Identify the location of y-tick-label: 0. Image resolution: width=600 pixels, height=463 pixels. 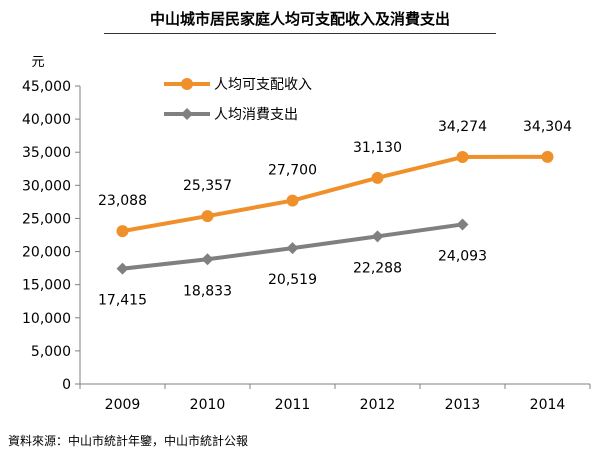
(66, 385).